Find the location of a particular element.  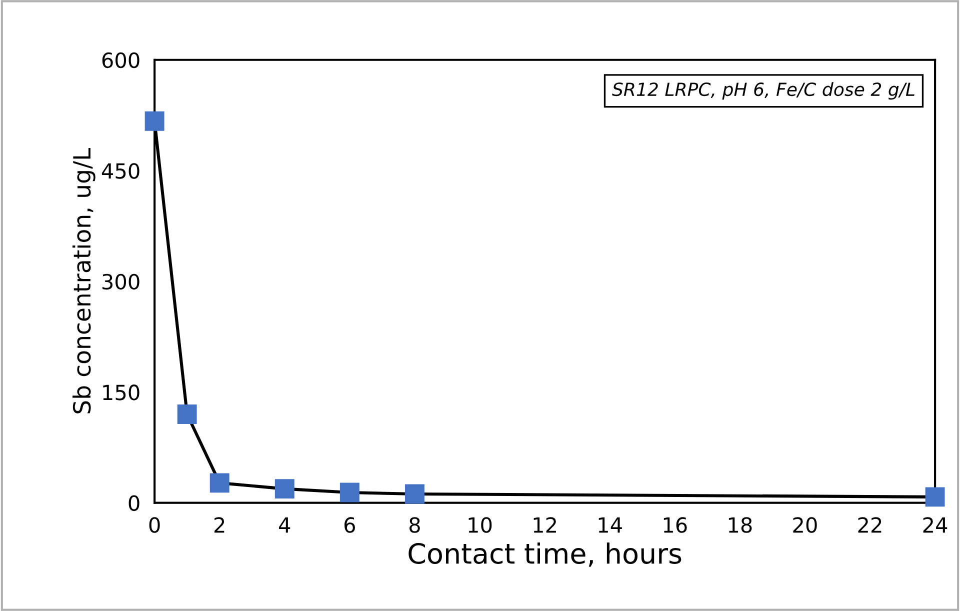

x-tick-label: 12 is located at coordinates (545, 525).